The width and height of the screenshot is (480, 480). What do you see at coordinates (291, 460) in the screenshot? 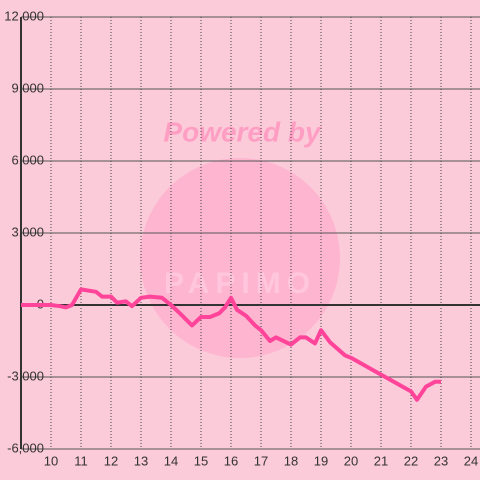
I see `x-tick-label: 18` at bounding box center [291, 460].